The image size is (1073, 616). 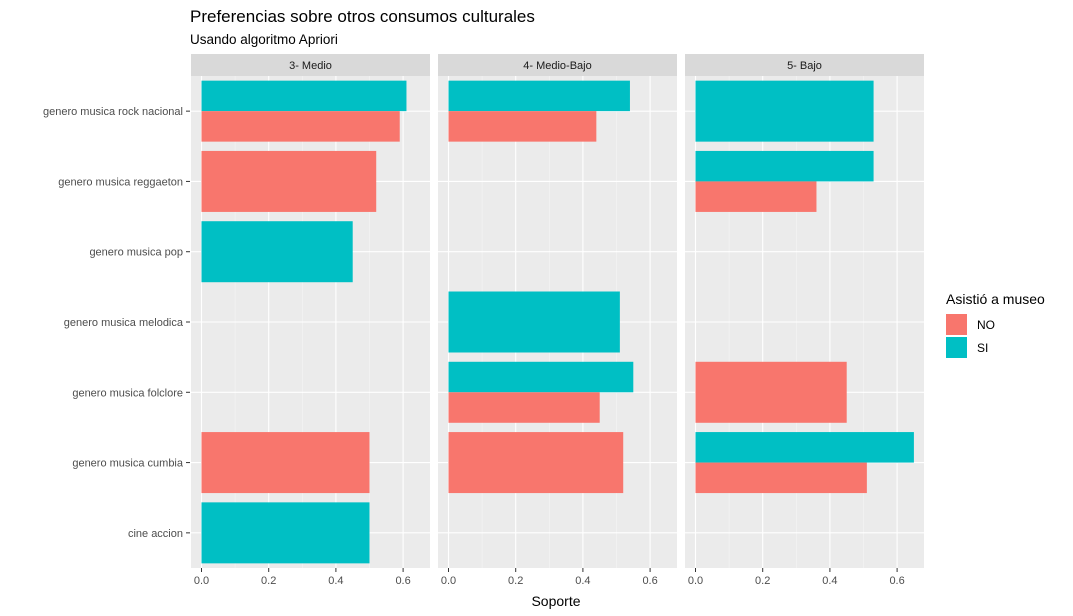 I want to click on y-tick-label-genero-musica-pop: genero musica pop, so click(x=136, y=253).